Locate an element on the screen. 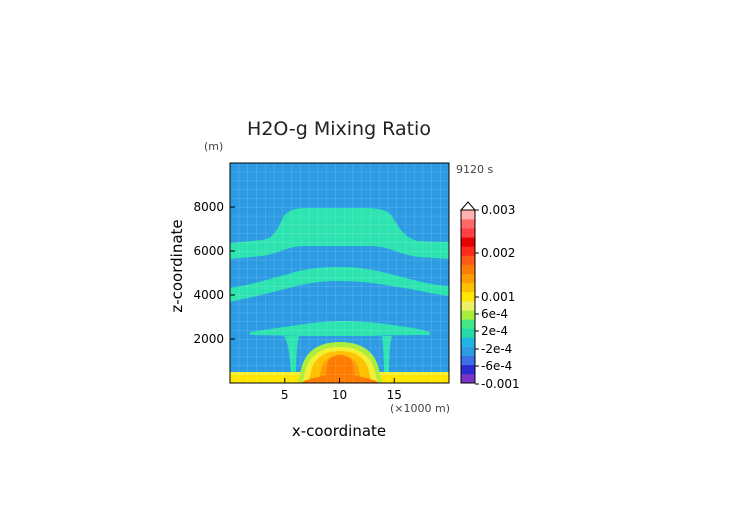 This screenshot has width=752, height=532. time-label: 9120 s is located at coordinates (474, 169).